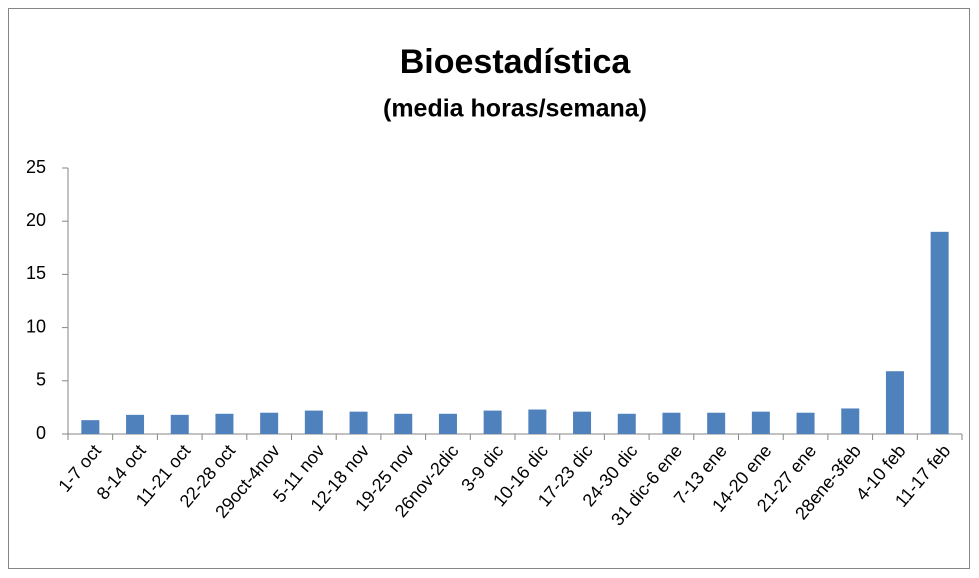 The image size is (979, 578). Describe the element at coordinates (41, 380) in the screenshot. I see `y-tick-label: 5` at that location.